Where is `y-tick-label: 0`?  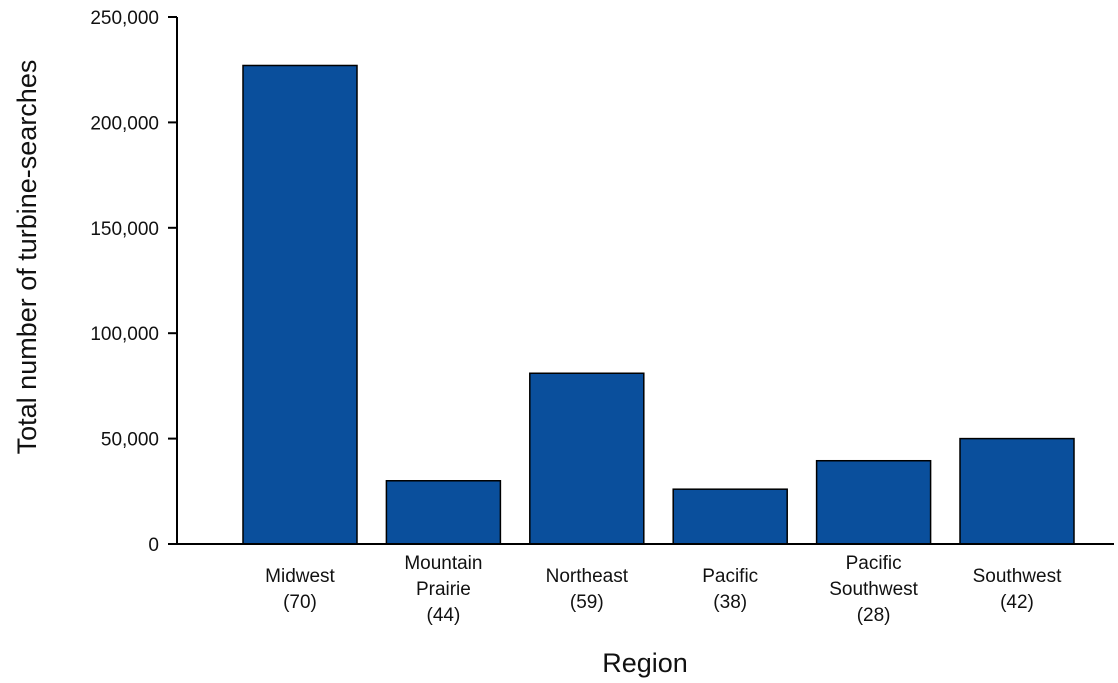 y-tick-label: 0 is located at coordinates (153, 545).